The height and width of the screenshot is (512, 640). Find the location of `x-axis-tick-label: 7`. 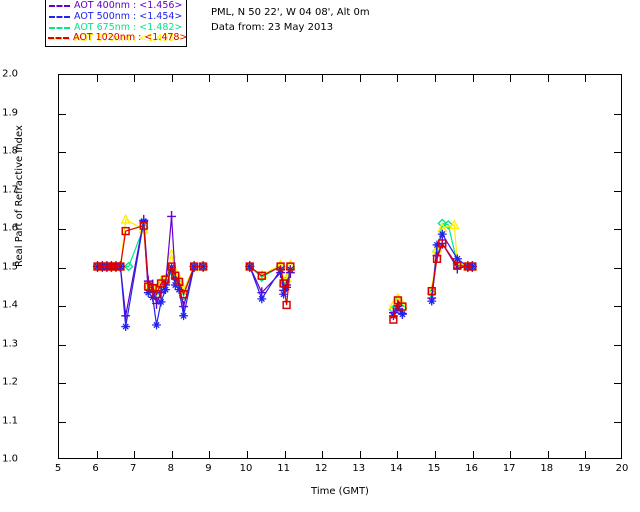

x-axis-tick-label: 7 is located at coordinates (133, 468).